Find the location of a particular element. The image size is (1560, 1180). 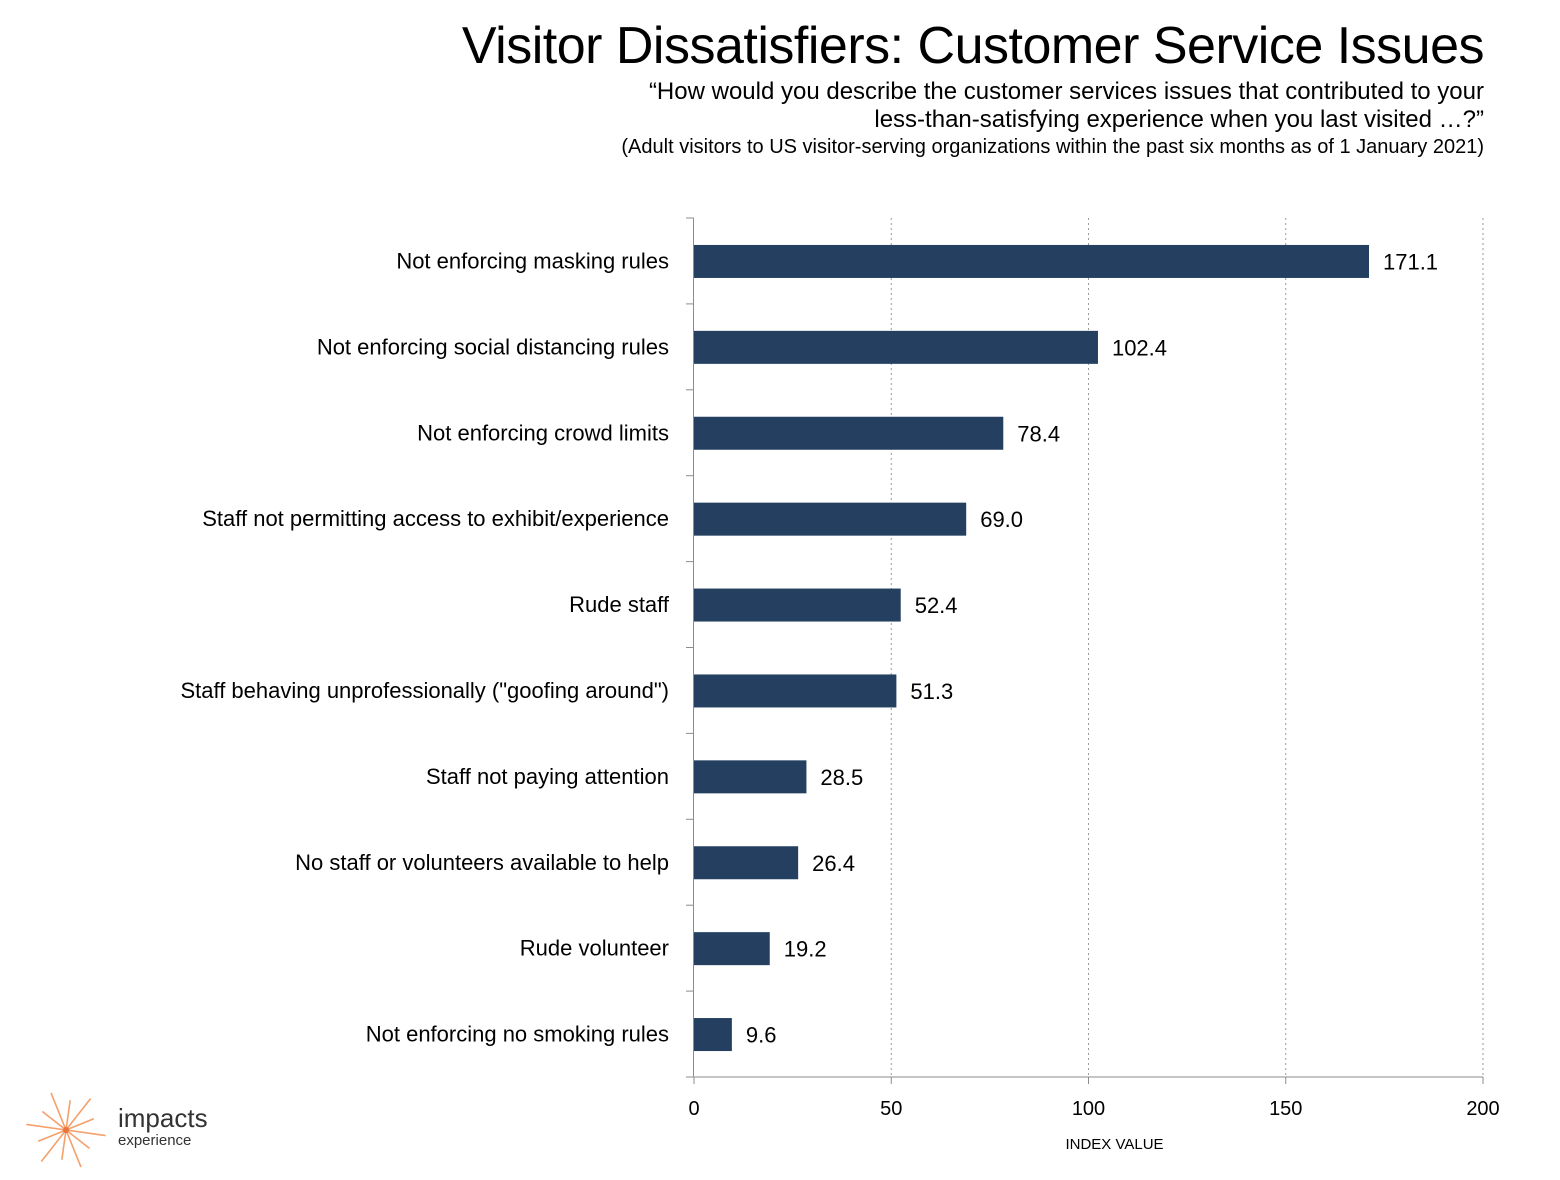

value-label: 9.6 is located at coordinates (761, 1035).